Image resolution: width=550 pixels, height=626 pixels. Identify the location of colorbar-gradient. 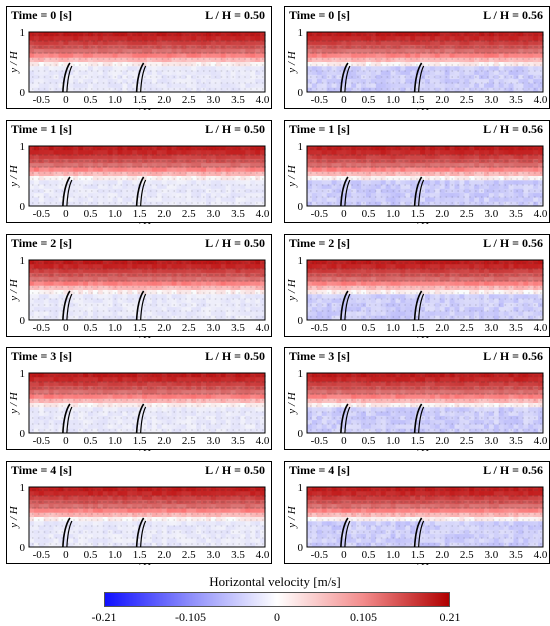
(277, 599).